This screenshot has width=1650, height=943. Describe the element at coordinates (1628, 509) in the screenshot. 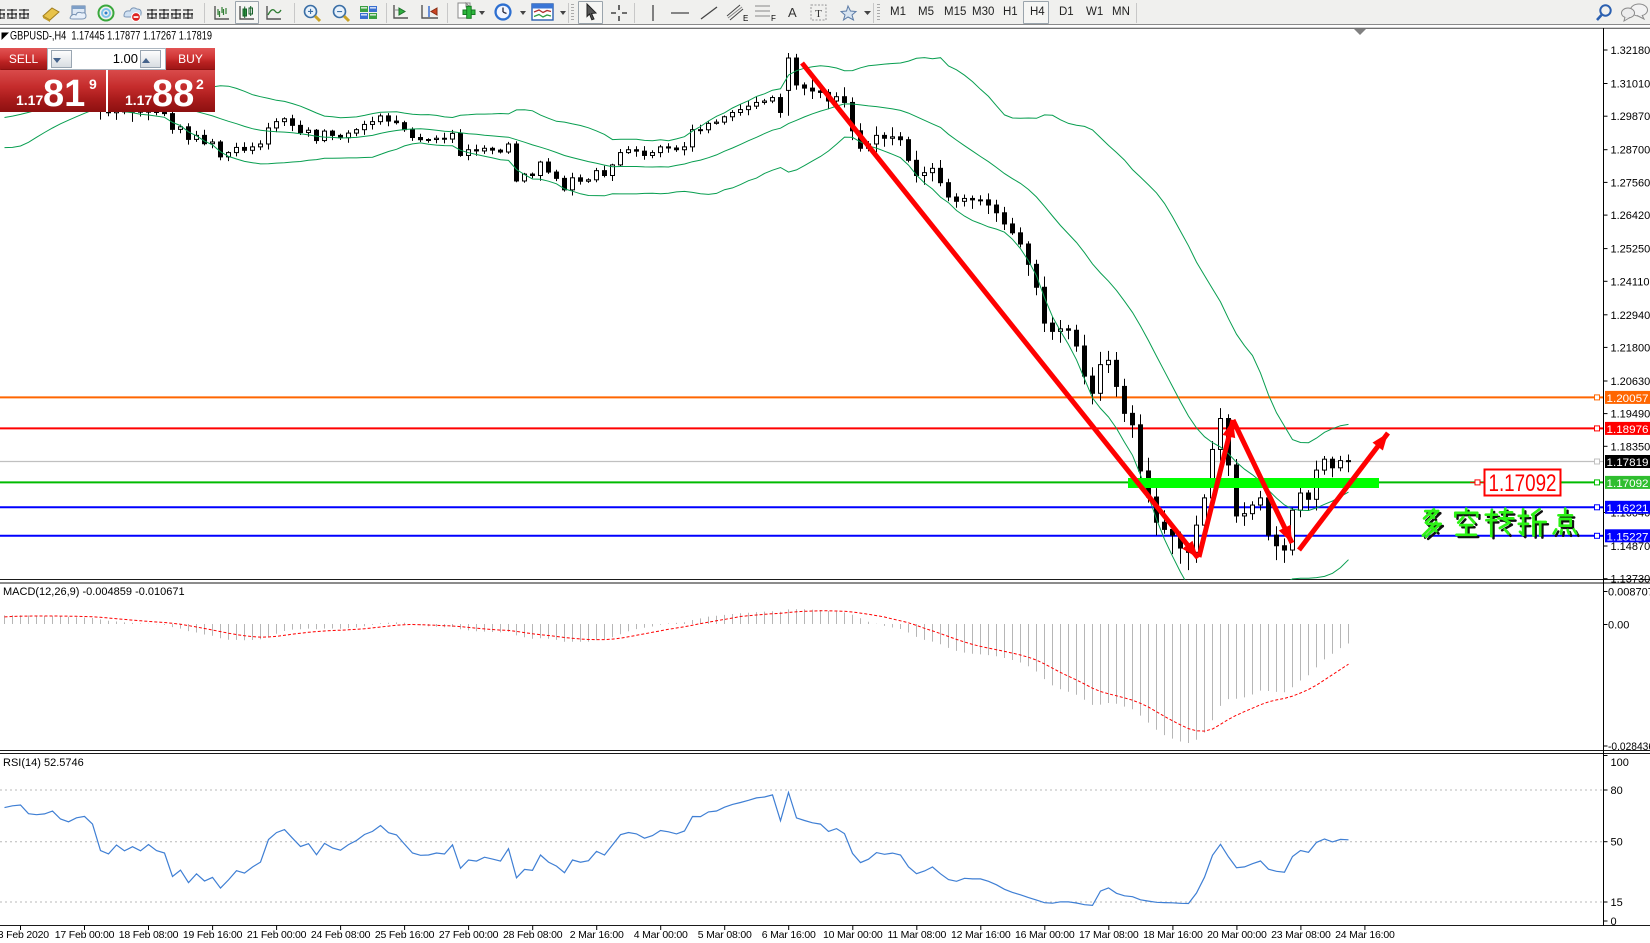

I see `svg-text: 1.16221` at that location.